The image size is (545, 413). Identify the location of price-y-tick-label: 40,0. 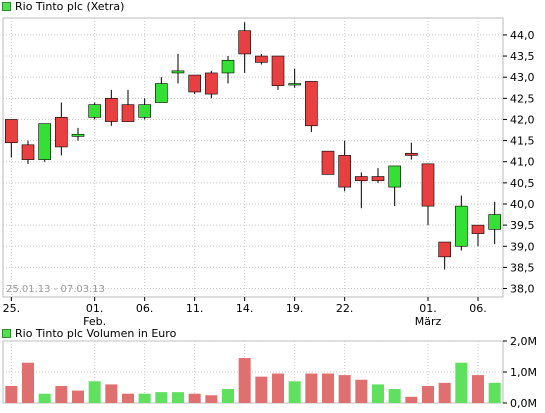
(522, 204).